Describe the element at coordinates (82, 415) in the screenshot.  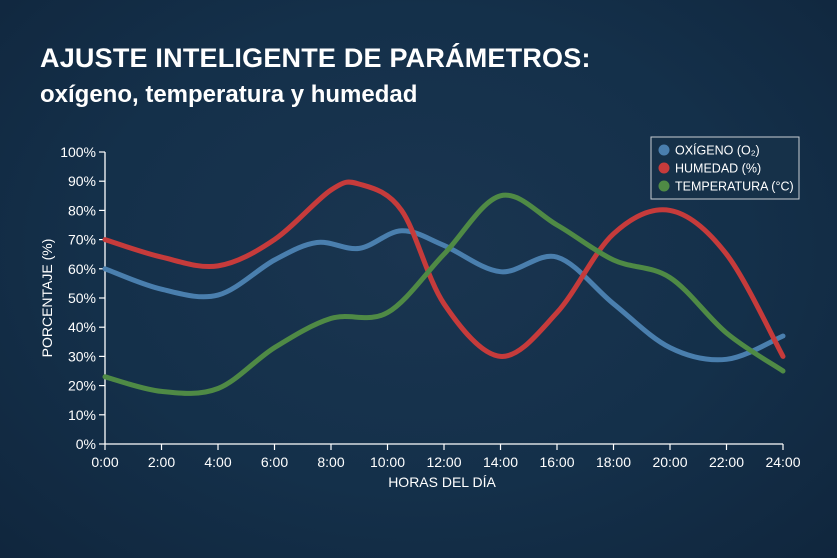
I see `y-tick-label: 10%` at that location.